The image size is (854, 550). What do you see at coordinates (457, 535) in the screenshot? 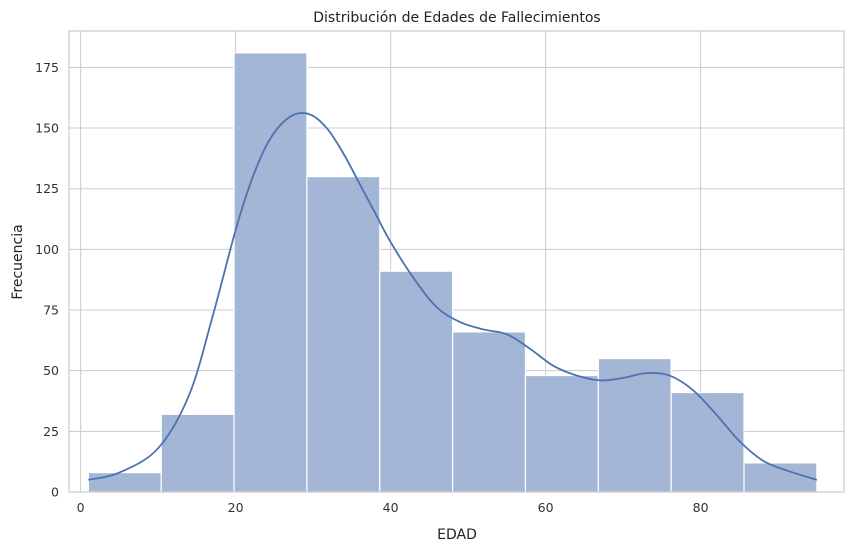
I see `x-axis-label: EDAD` at bounding box center [457, 535].